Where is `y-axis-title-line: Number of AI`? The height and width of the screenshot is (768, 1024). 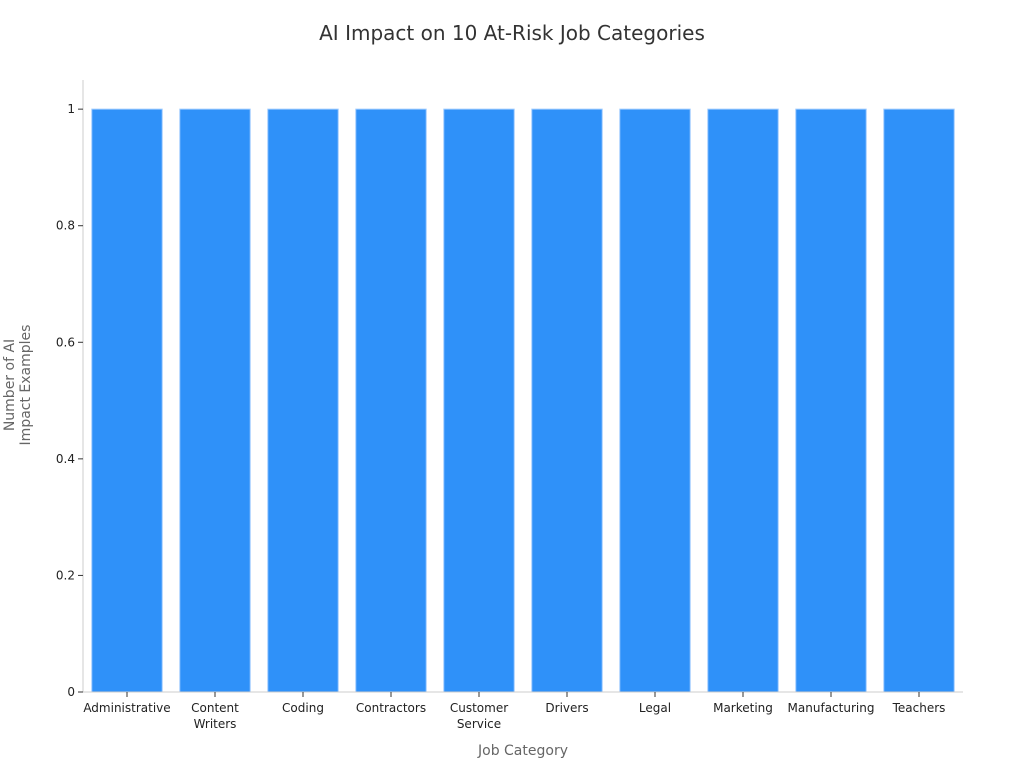 y-axis-title-line: Number of AI is located at coordinates (10, 385).